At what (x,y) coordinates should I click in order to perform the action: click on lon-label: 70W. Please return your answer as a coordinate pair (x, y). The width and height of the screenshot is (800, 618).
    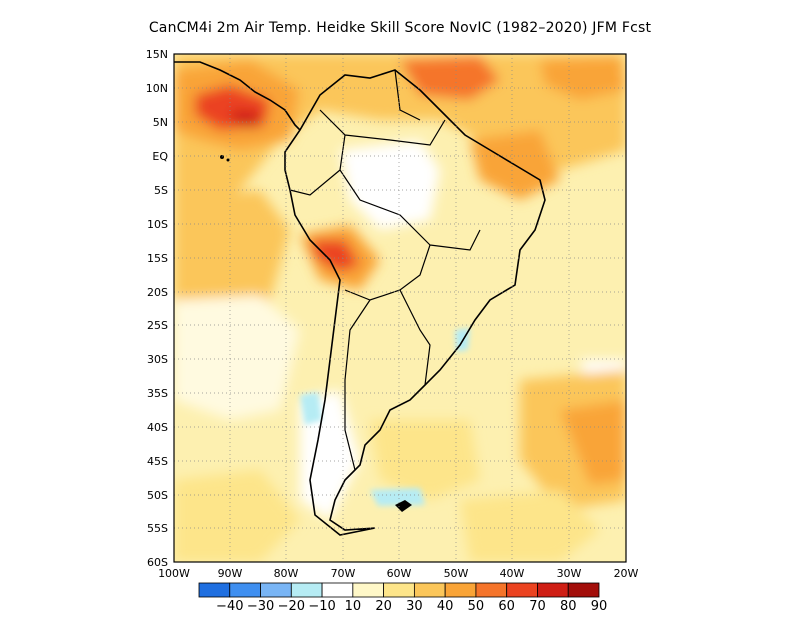
    Looking at the image, I should click on (343, 573).